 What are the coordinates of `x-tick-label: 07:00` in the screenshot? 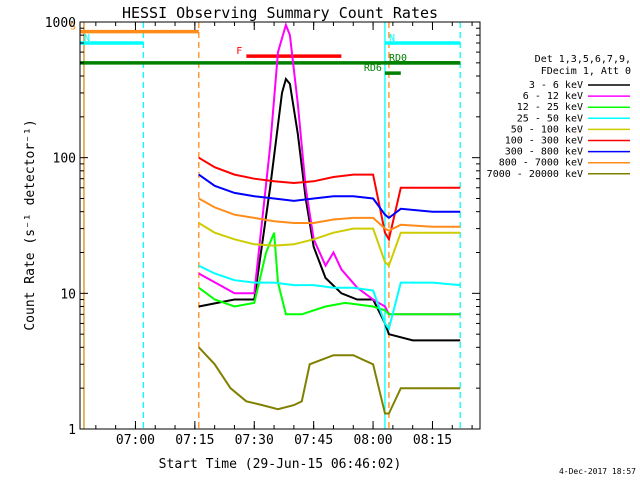 It's located at (135, 440).